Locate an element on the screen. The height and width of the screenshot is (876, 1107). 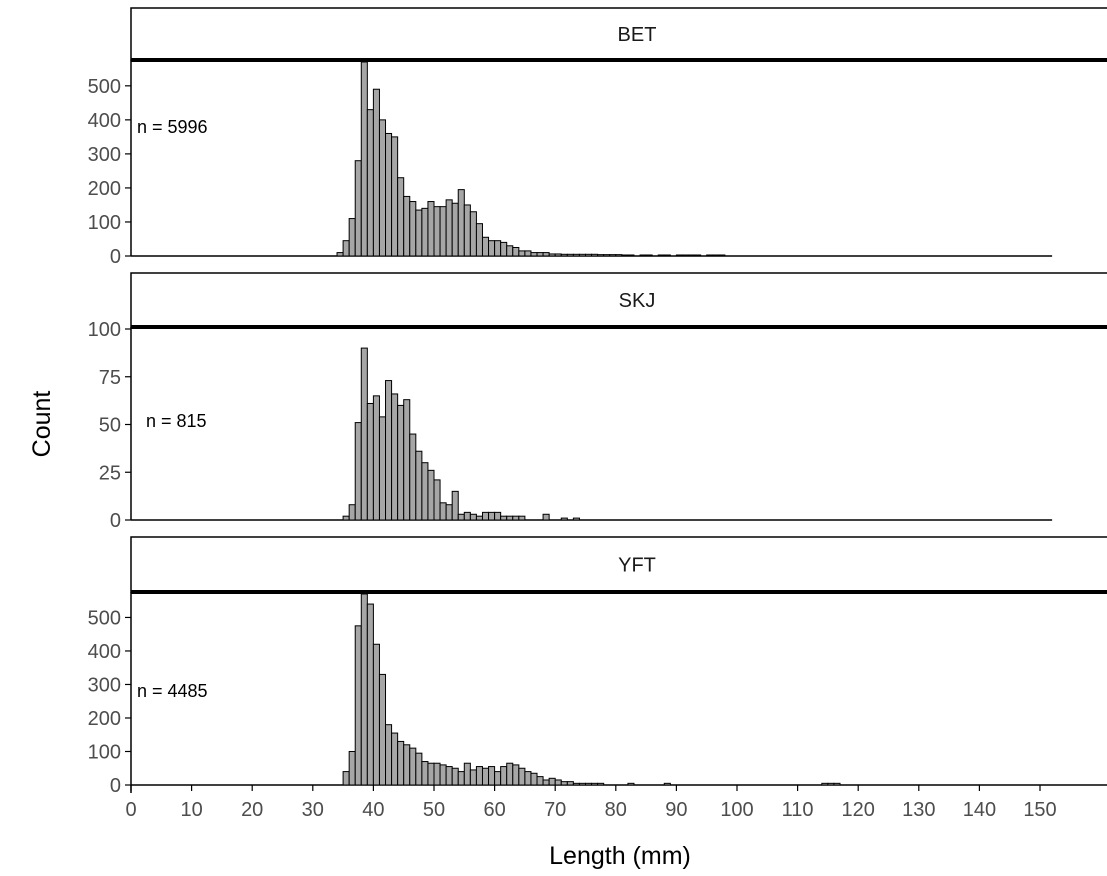
x-tick-label: 60 is located at coordinates (494, 810).